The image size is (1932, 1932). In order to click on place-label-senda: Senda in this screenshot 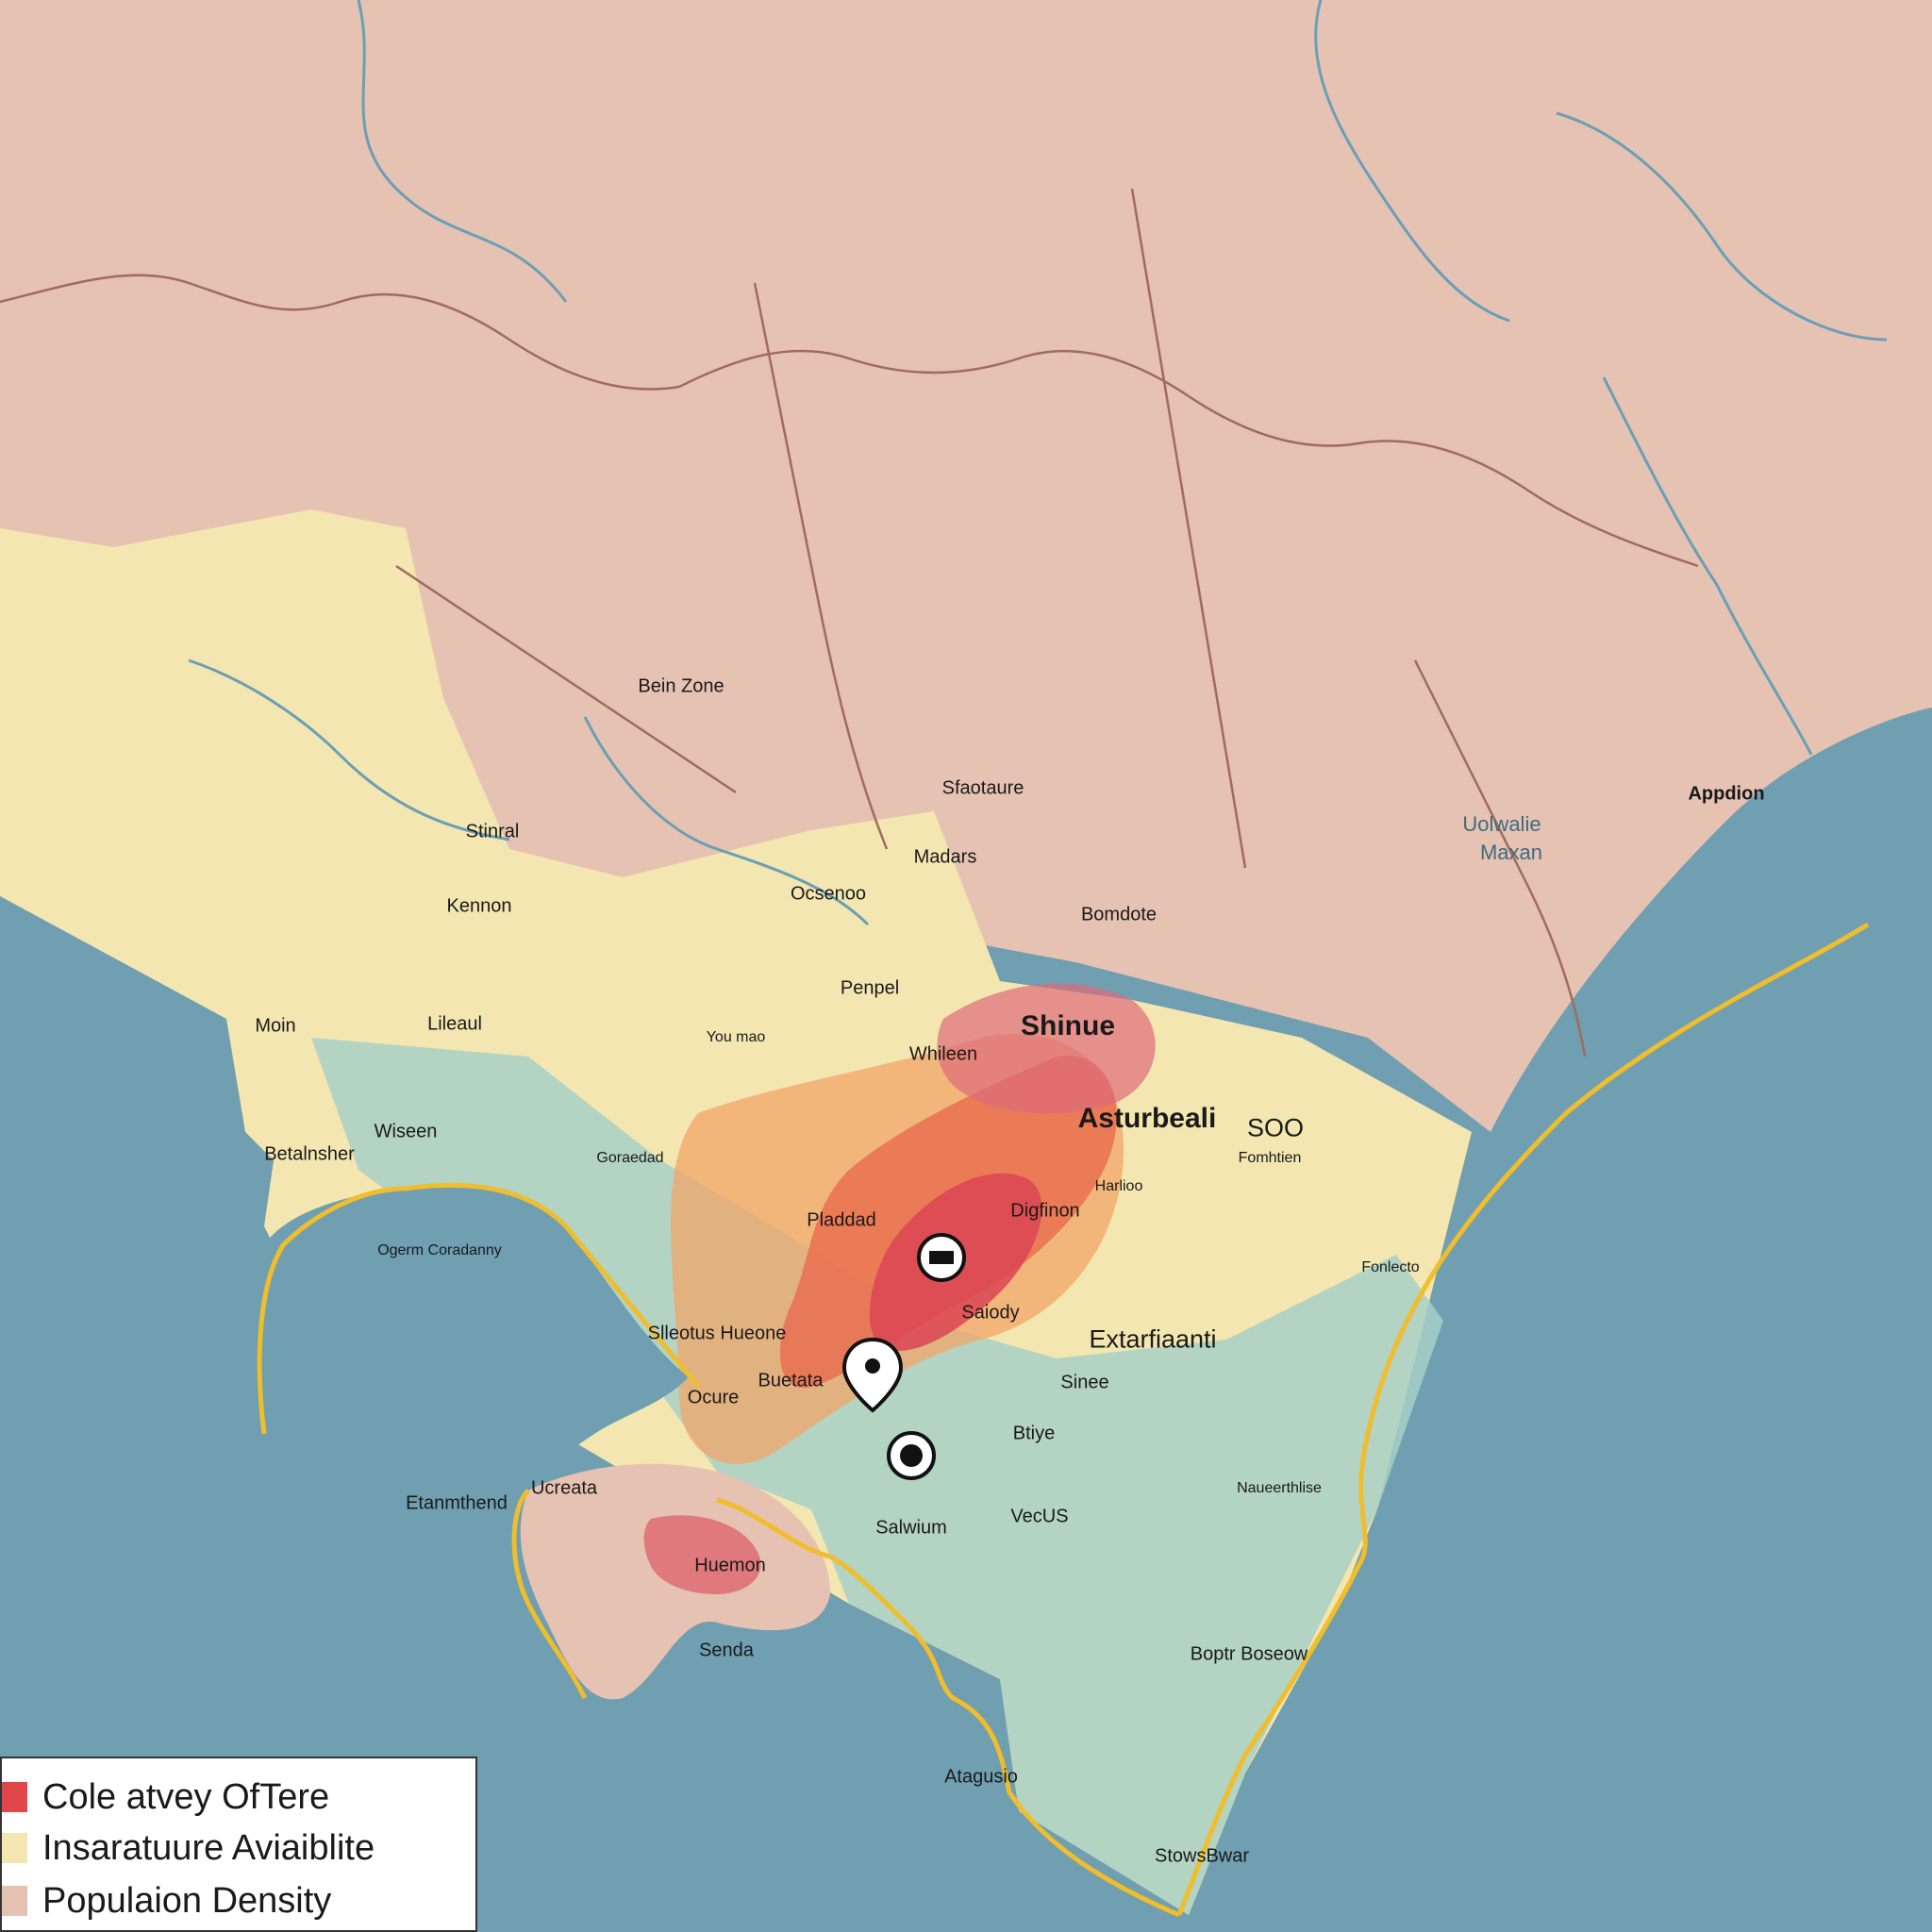, I will do `click(726, 1650)`.